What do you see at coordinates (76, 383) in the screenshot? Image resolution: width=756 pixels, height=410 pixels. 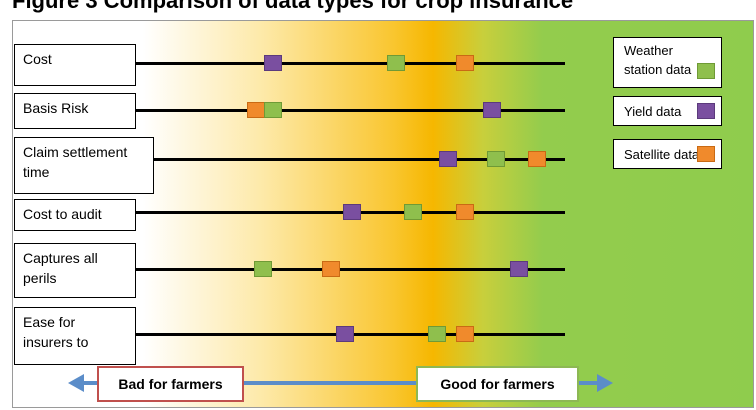 I see `arrow-left-icon` at bounding box center [76, 383].